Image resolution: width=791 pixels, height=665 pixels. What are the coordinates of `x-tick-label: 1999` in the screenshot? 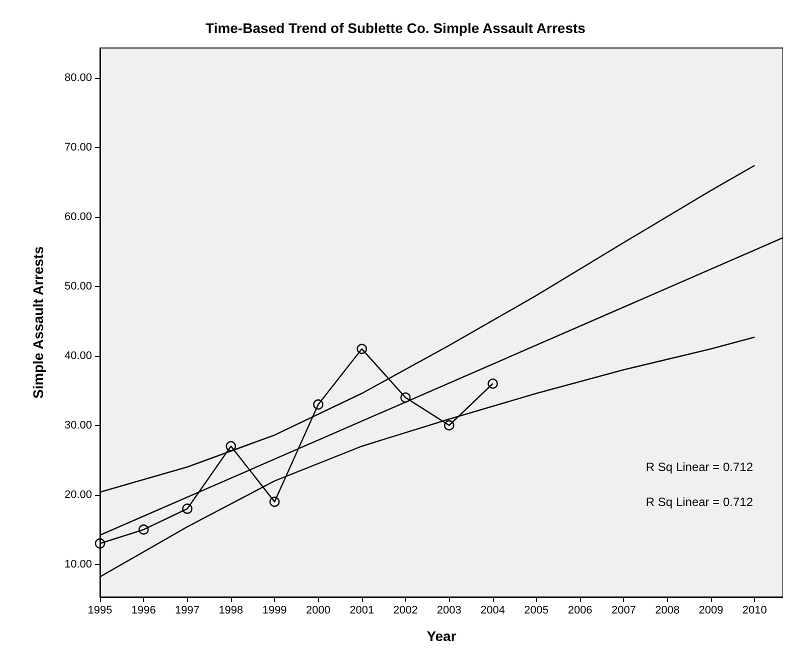 It's located at (274, 610).